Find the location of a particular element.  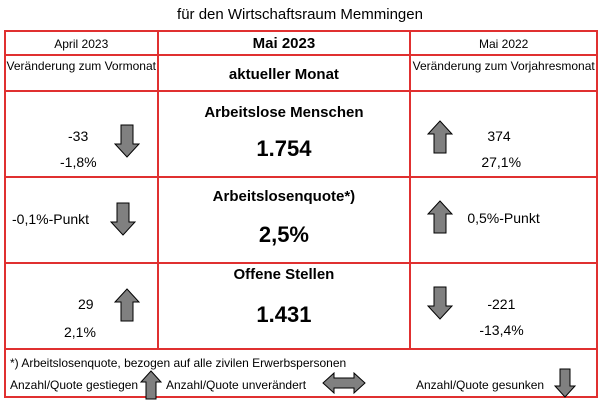

row1-right-abs: 374 is located at coordinates (499, 136).